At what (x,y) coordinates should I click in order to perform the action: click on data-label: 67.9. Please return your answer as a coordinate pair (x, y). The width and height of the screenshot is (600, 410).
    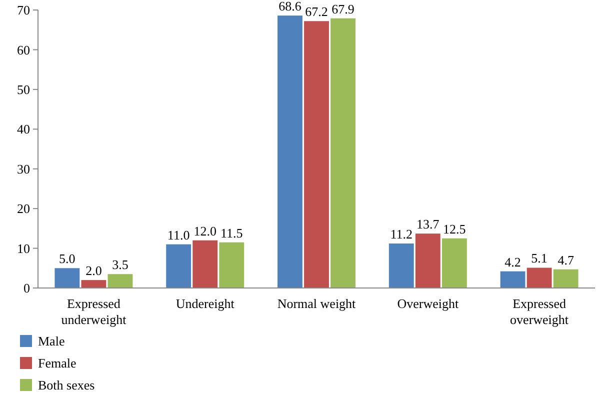
    Looking at the image, I should click on (343, 8).